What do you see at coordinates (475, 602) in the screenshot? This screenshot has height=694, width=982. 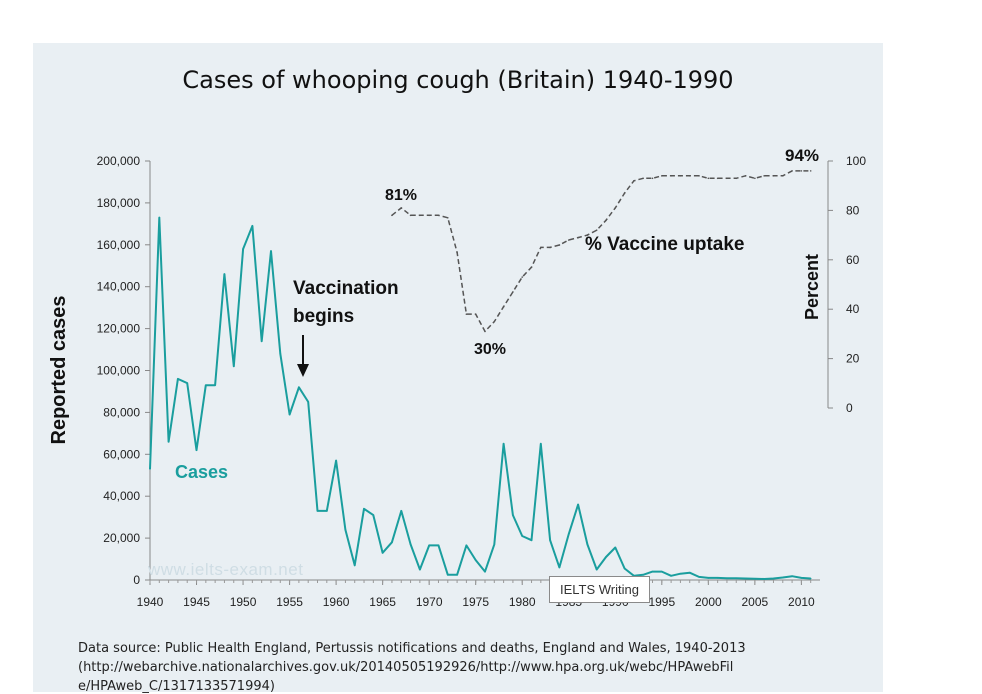 I see `x-tick-label: 1975` at bounding box center [475, 602].